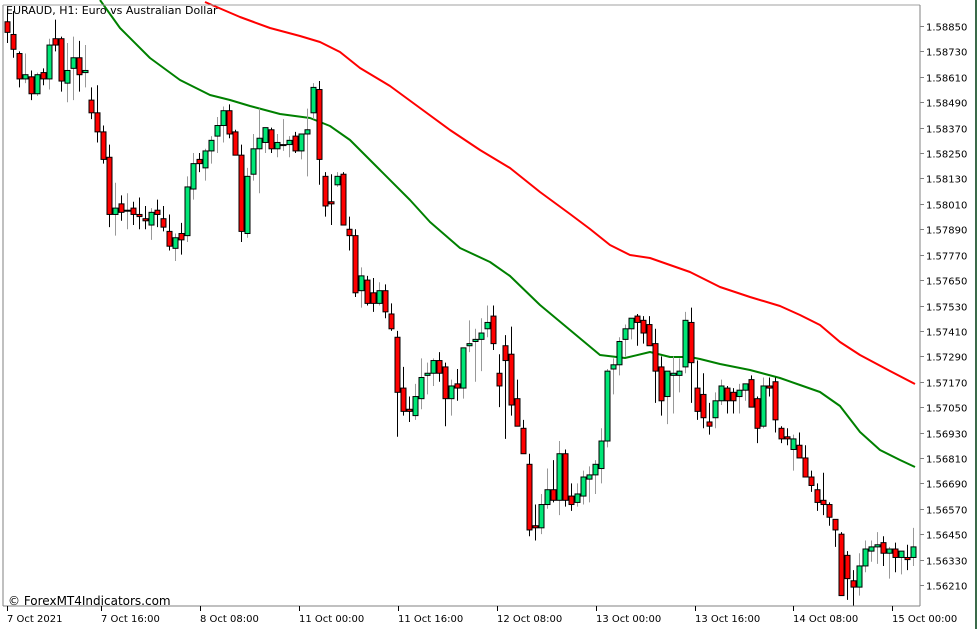 This screenshot has width=977, height=633. I want to click on price-tick-label: 1.57410, so click(946, 333).